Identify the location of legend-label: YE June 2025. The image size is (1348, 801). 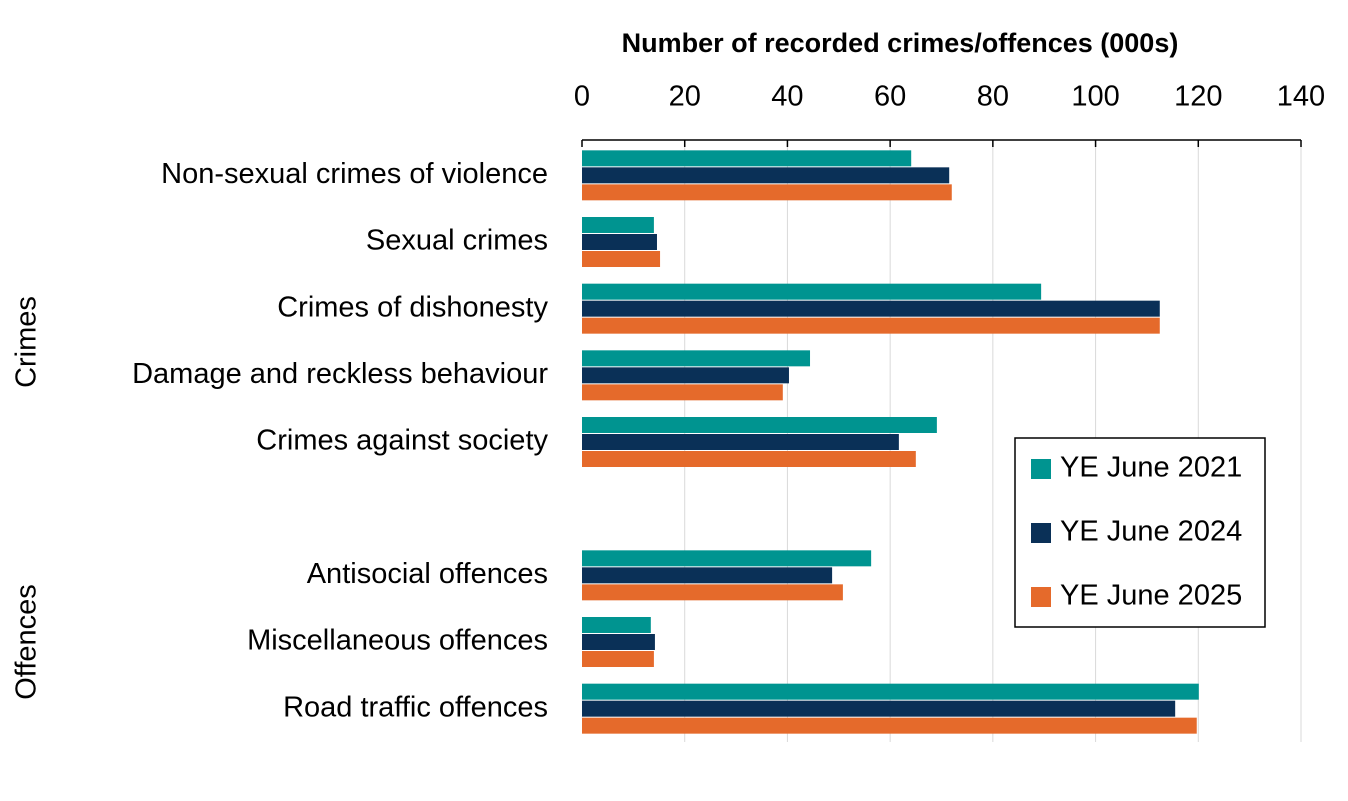
(1151, 596).